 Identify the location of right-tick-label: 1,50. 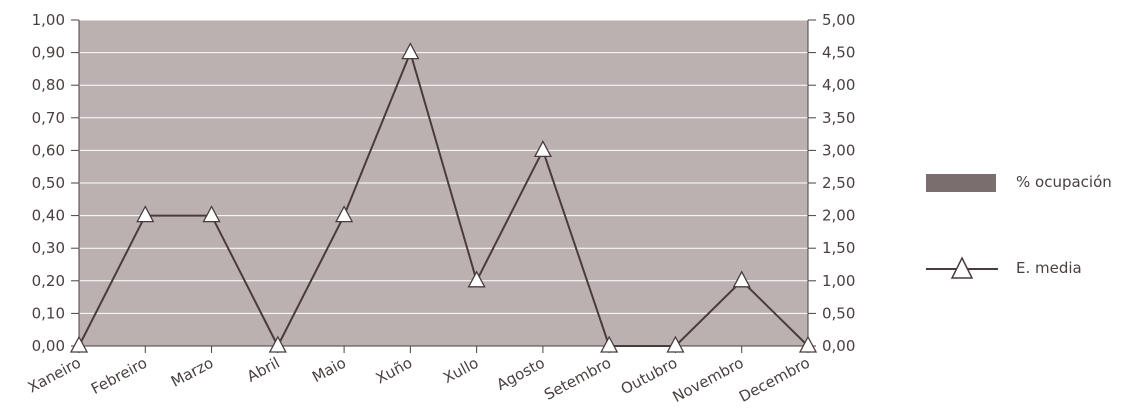
(838, 248).